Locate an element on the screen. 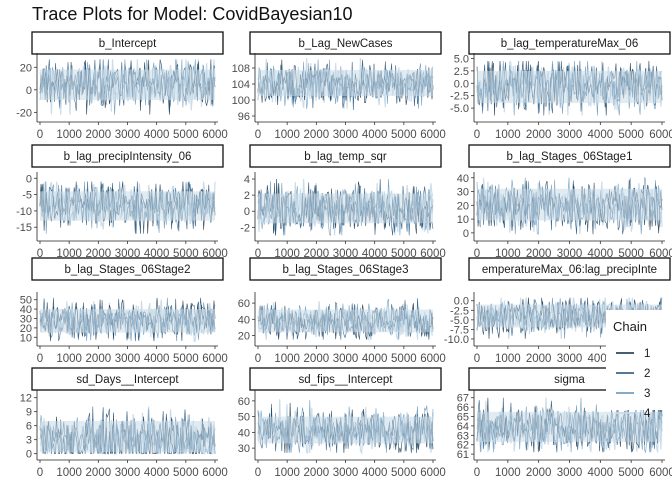 The height and width of the screenshot is (480, 672). y-tick-label: 67 is located at coordinates (463, 399).